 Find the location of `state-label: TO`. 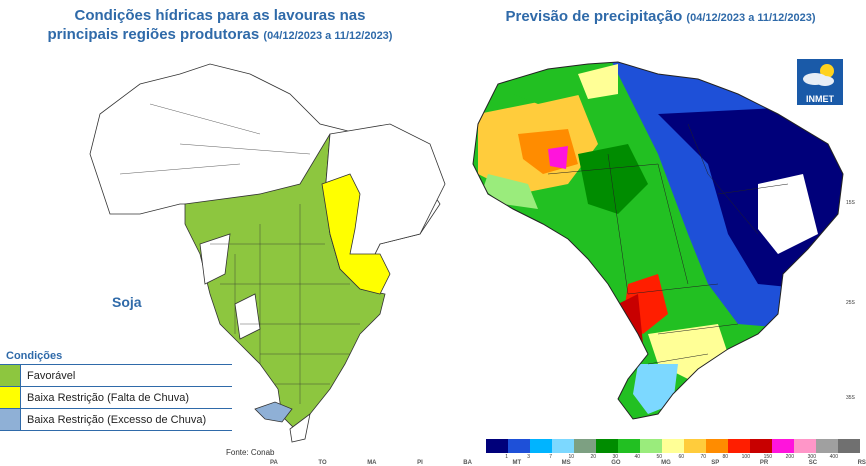

state-label: TO is located at coordinates (322, 463).